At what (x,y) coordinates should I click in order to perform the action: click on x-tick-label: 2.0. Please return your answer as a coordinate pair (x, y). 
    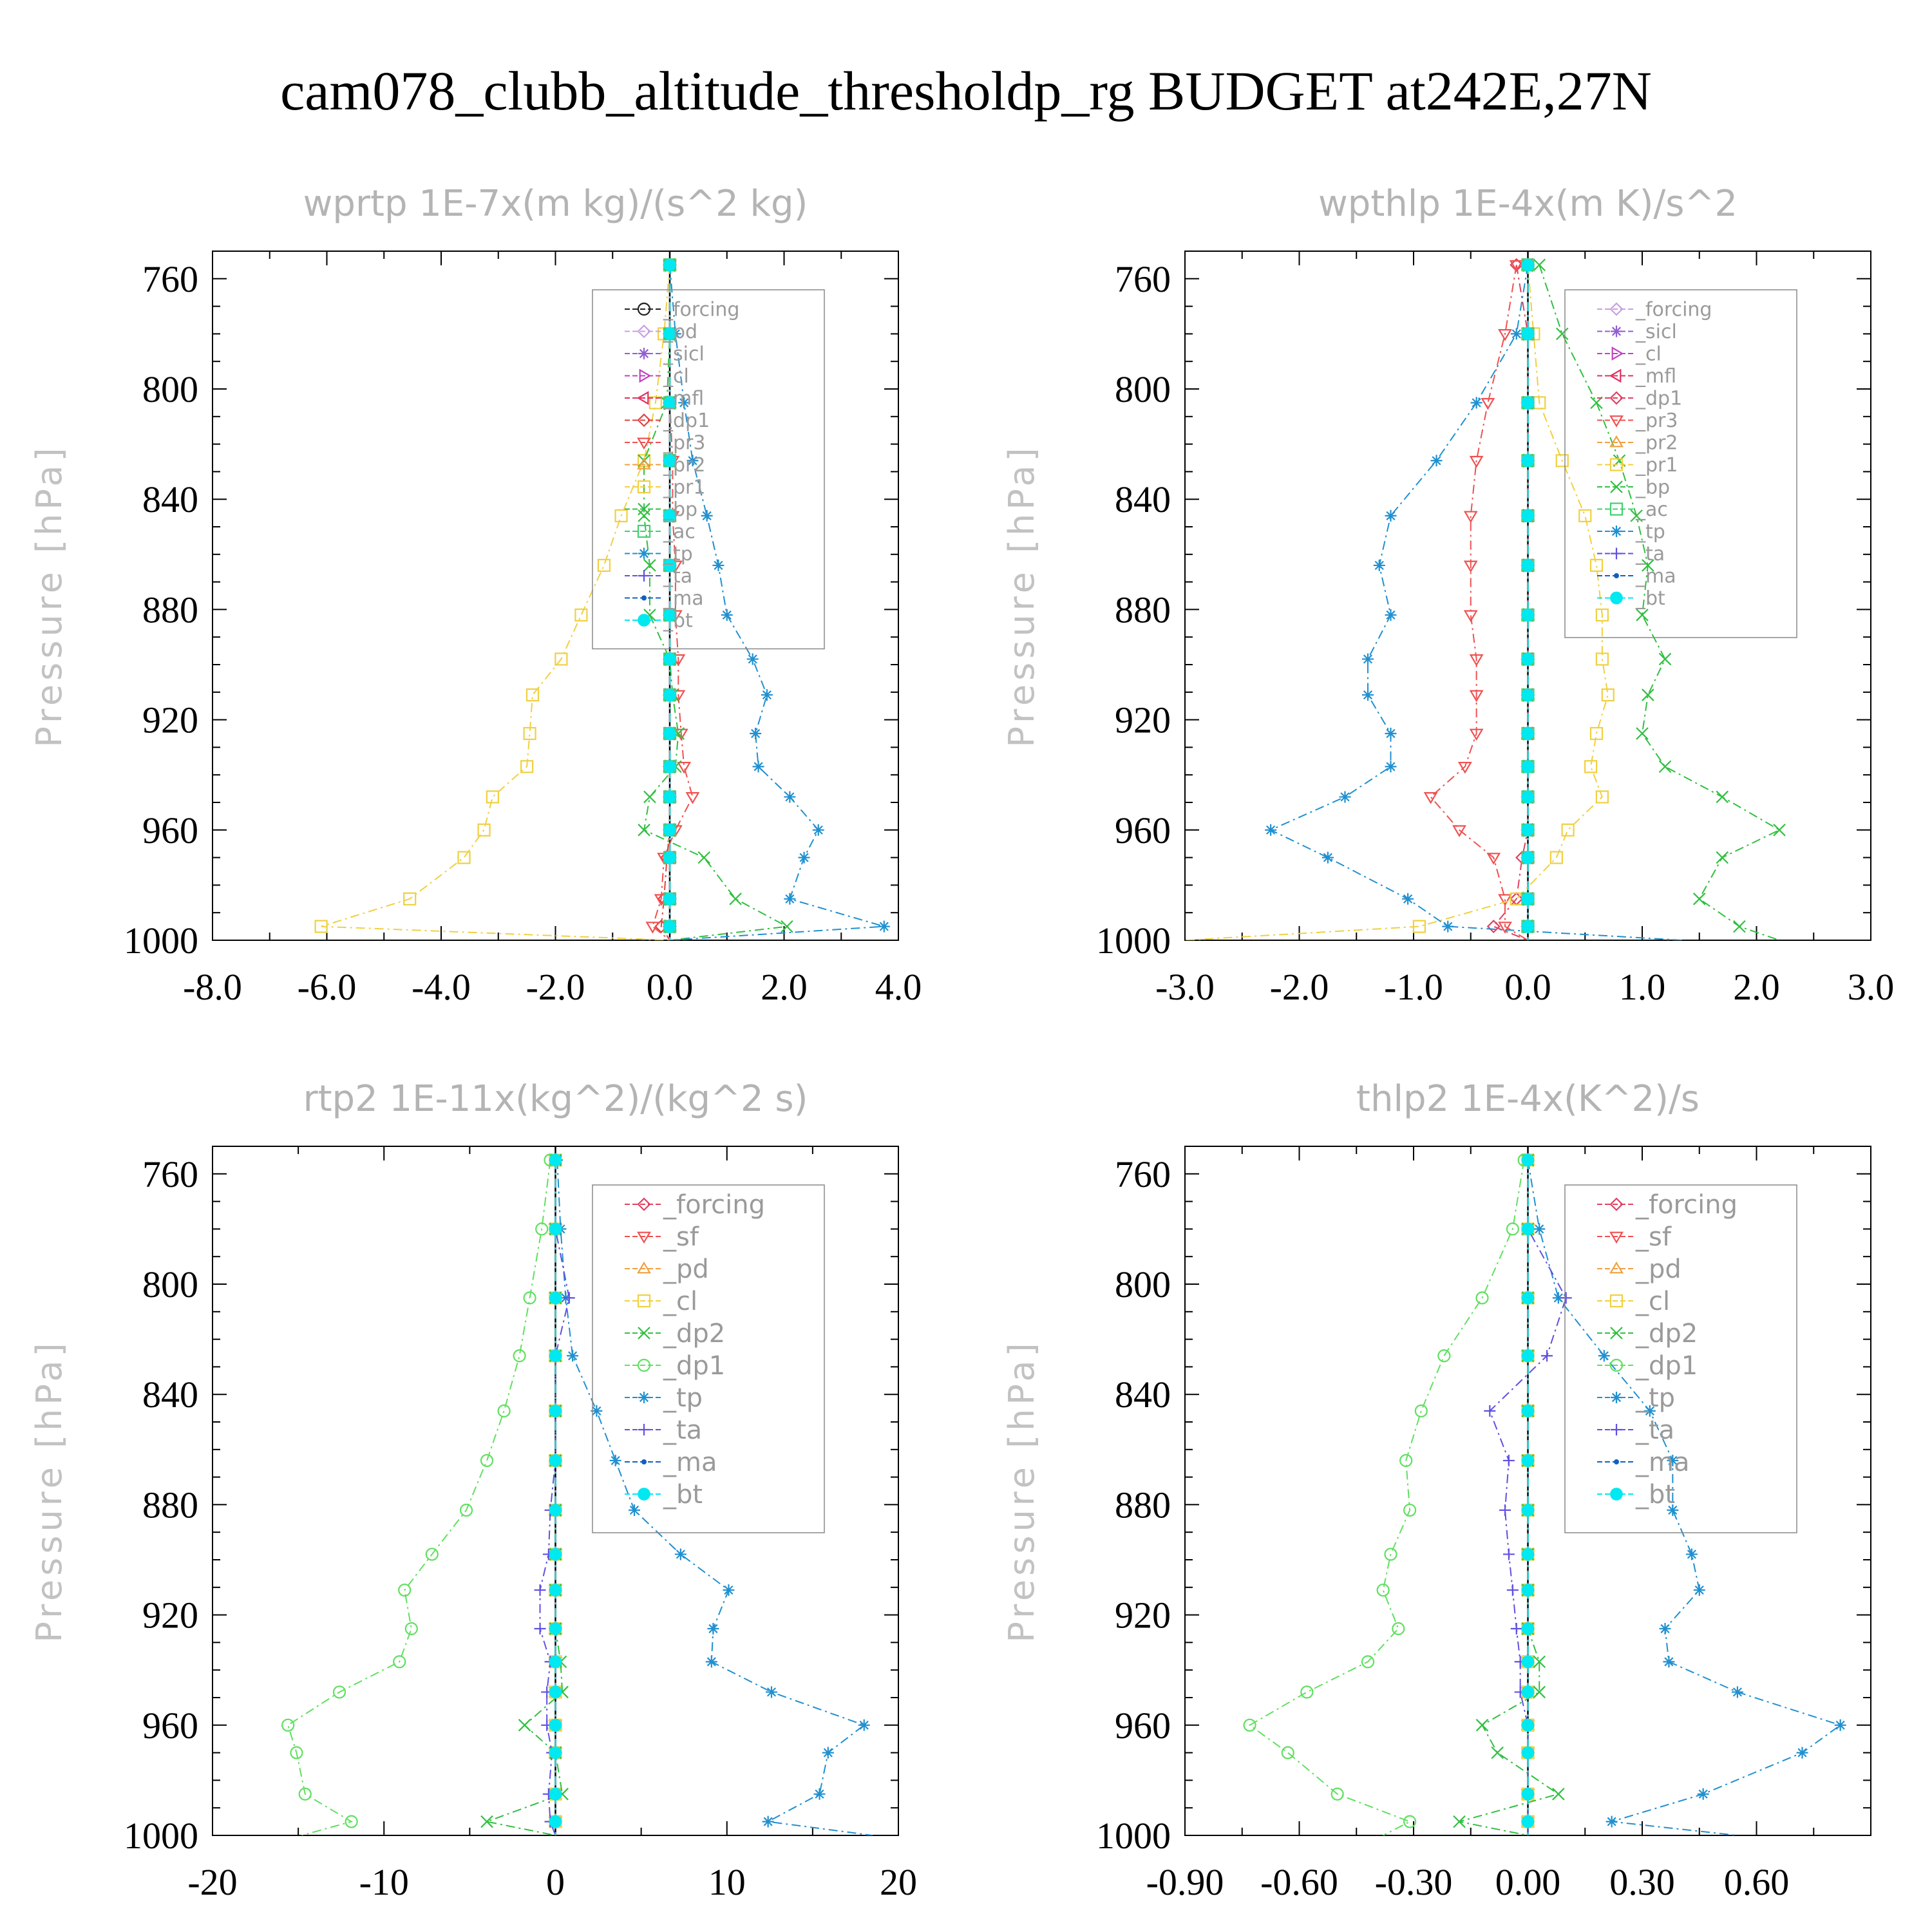
    Looking at the image, I should click on (784, 987).